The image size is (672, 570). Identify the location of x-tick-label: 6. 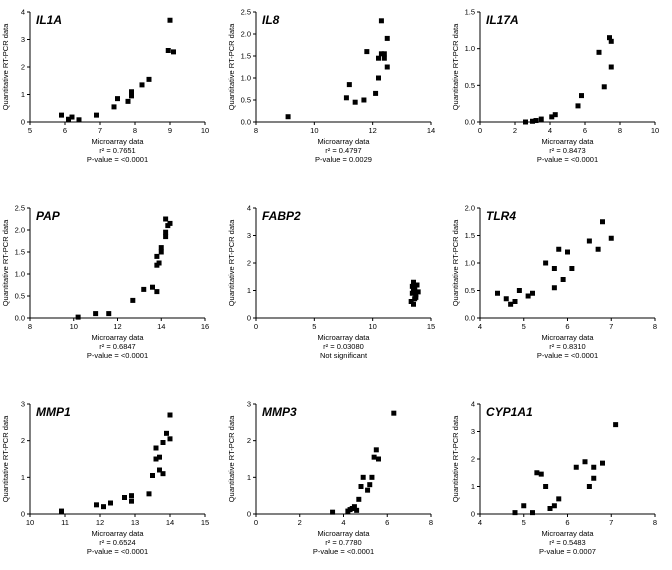
(585, 130).